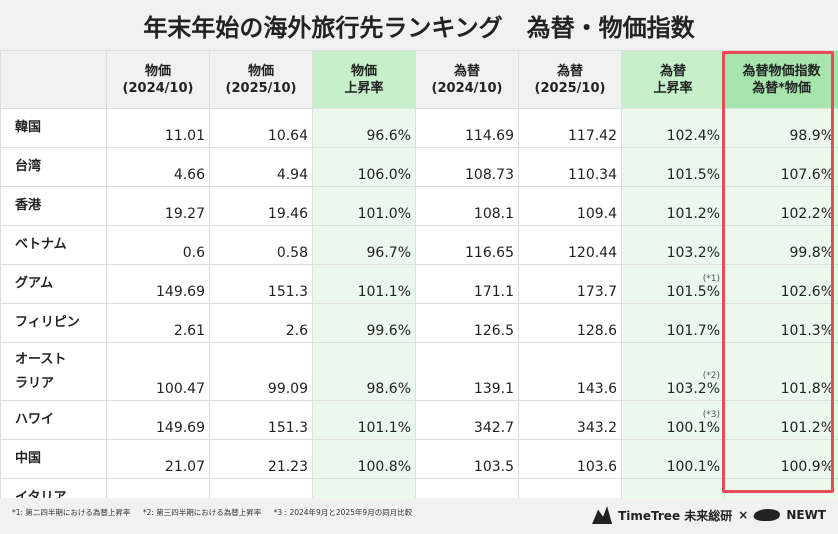 Image resolution: width=838 pixels, height=534 pixels. Describe the element at coordinates (35, 419) in the screenshot. I see `country-name: ハワイ` at that location.